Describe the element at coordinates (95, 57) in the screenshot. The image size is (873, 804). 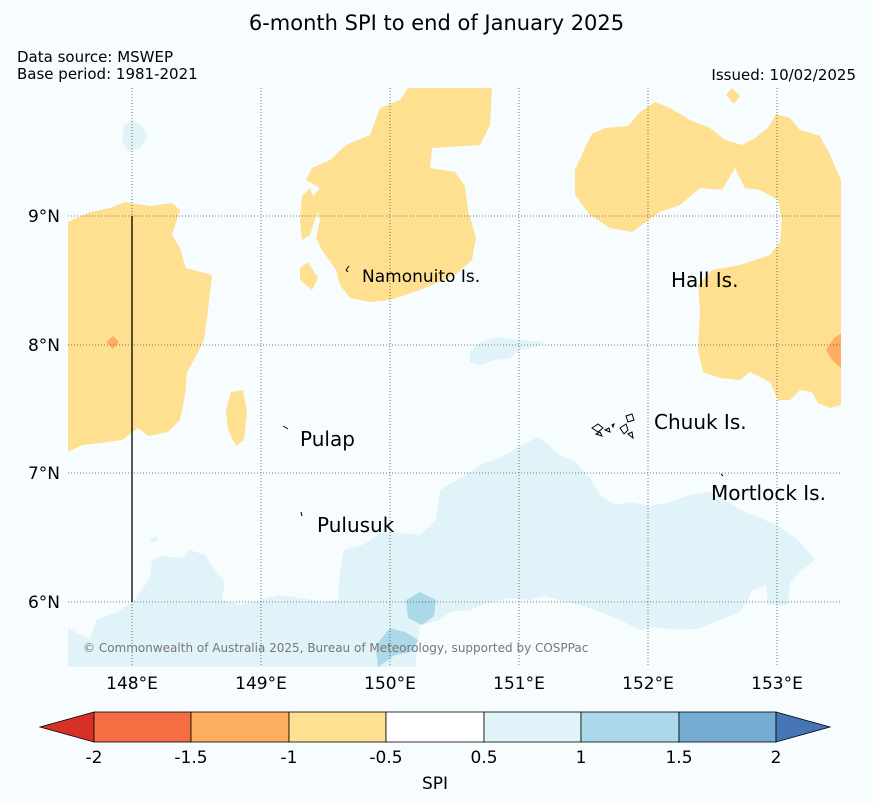
I see `data-source-text: Data source: MSWEP` at that location.